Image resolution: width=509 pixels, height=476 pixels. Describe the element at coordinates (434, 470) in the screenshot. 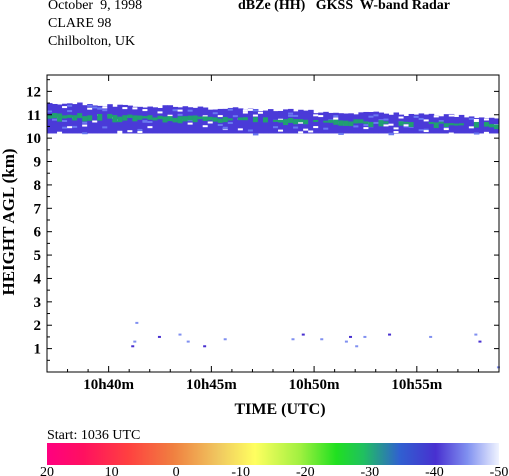

I see `colorbar-tick-label: -40` at that location.